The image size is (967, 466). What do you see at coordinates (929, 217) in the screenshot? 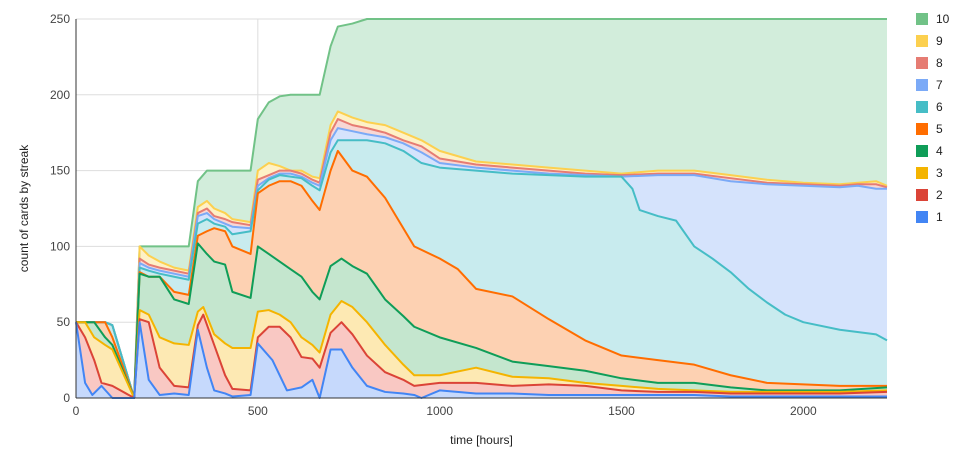
I see `legend-item-1: 1` at bounding box center [929, 217].